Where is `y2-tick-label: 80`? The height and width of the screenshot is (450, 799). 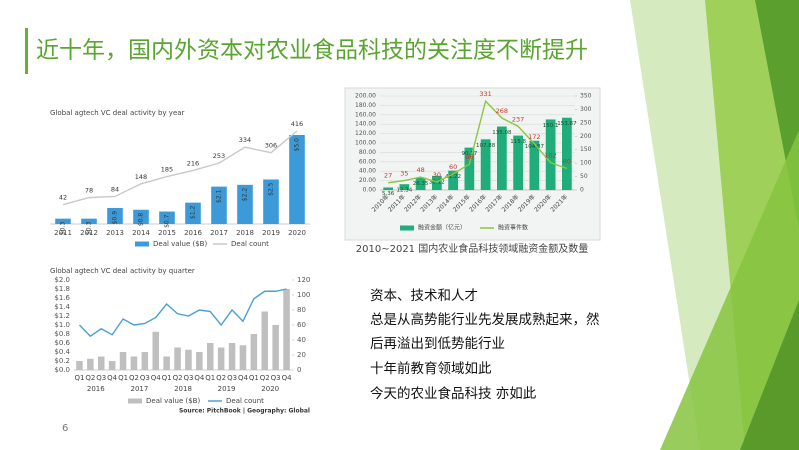
y2-tick-label: 80 is located at coordinates (301, 310).